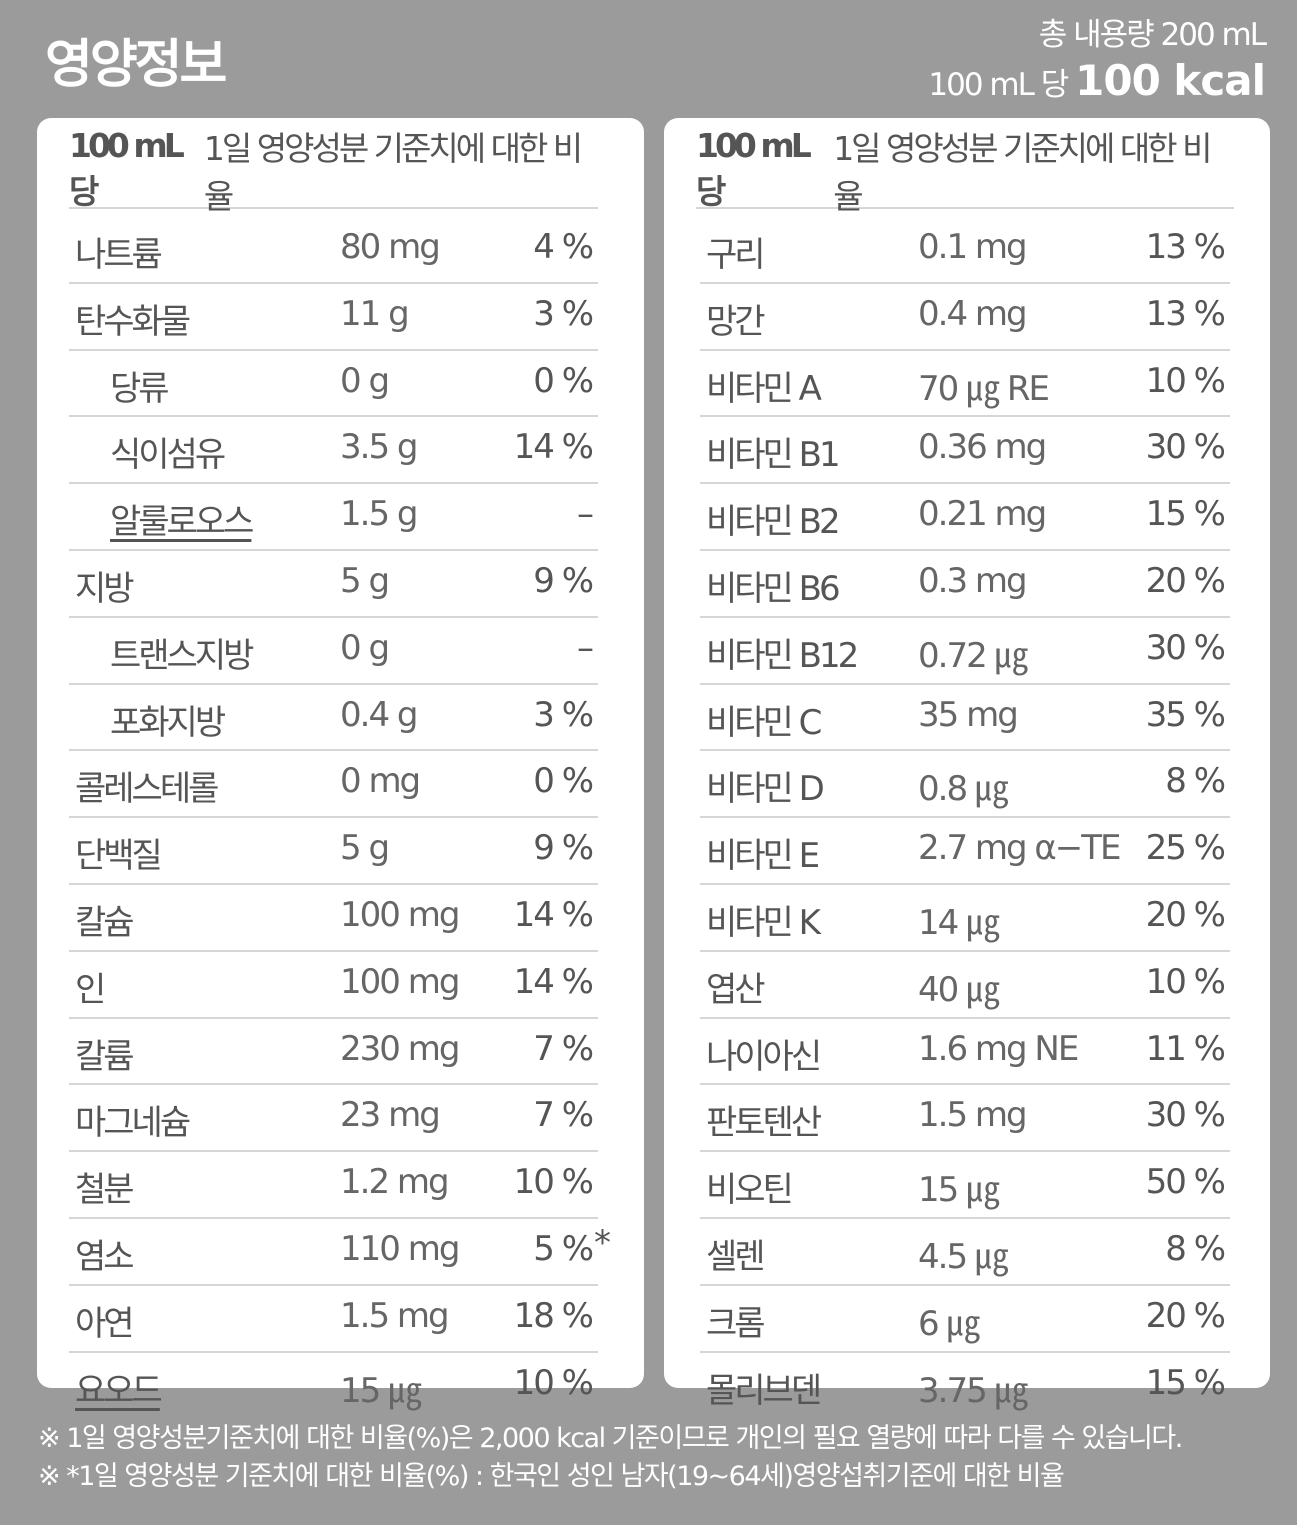 This screenshot has height=1525, width=1297. I want to click on daily-value-percent-text: 0 %, so click(563, 781).